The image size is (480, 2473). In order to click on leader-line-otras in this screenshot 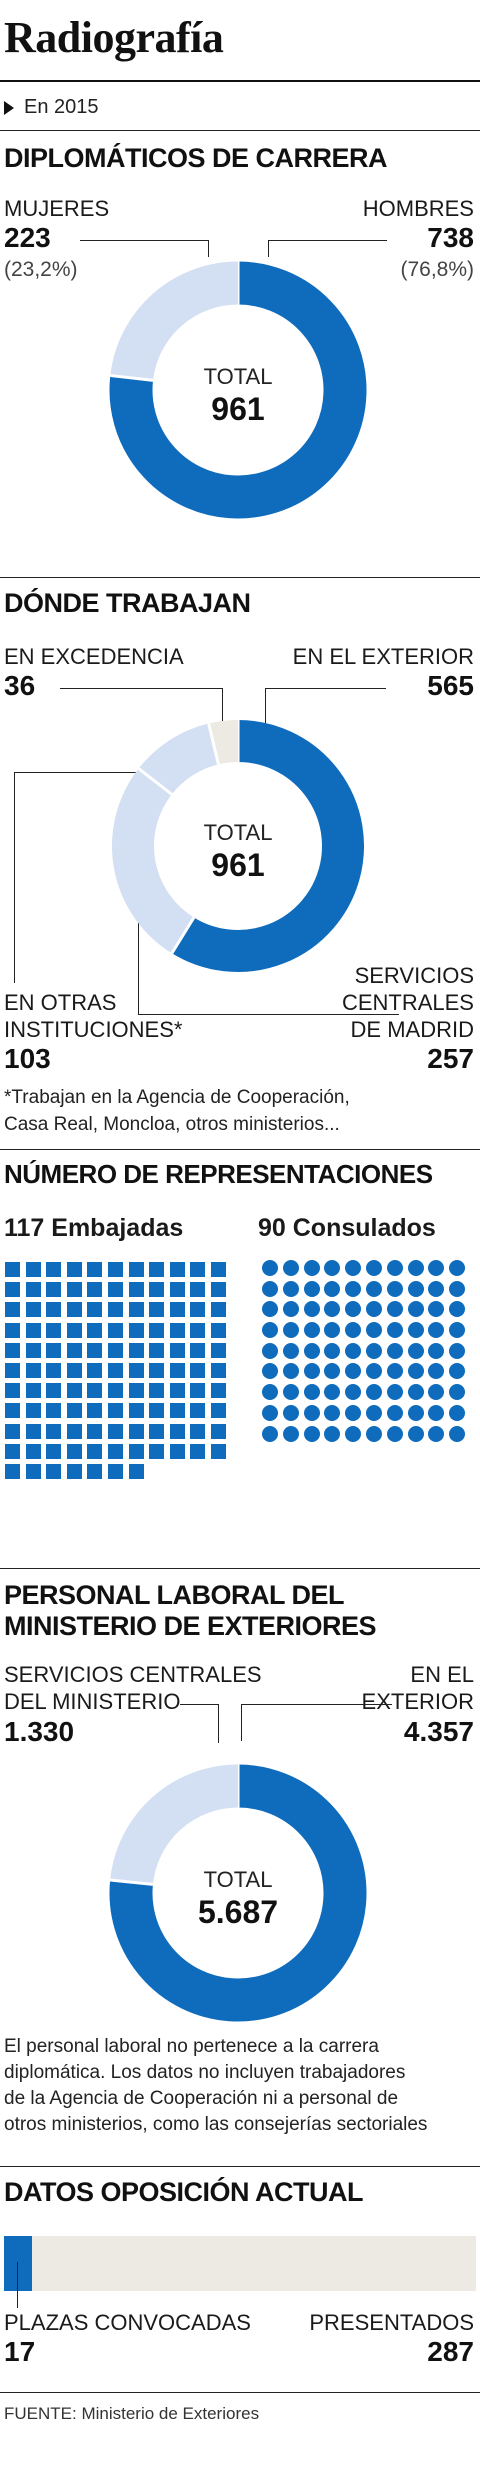, I will do `click(99, 877)`.